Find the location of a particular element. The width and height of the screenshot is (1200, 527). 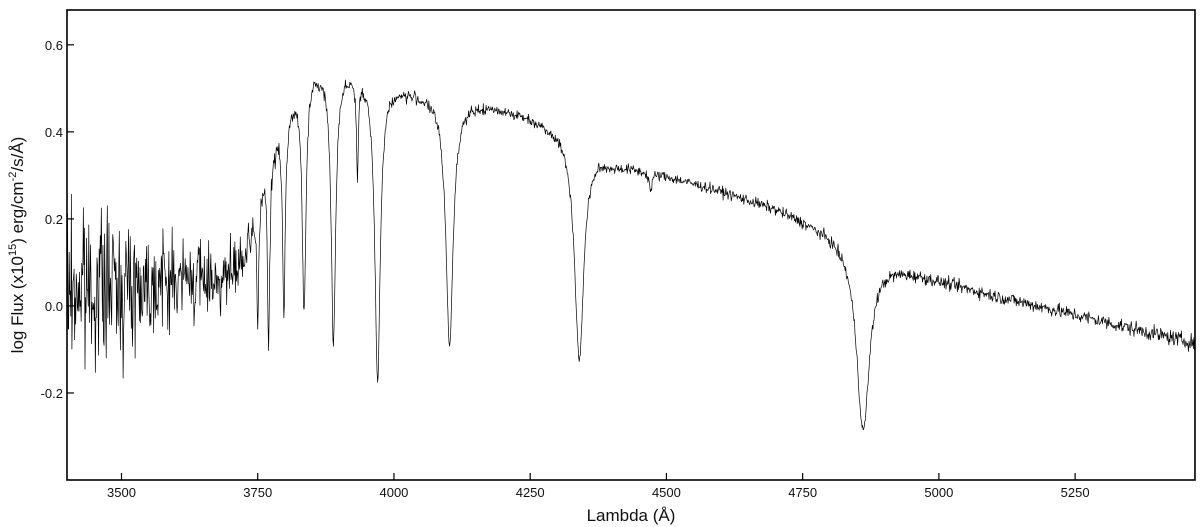

y-tick-label: 0.0 is located at coordinates (54, 306).